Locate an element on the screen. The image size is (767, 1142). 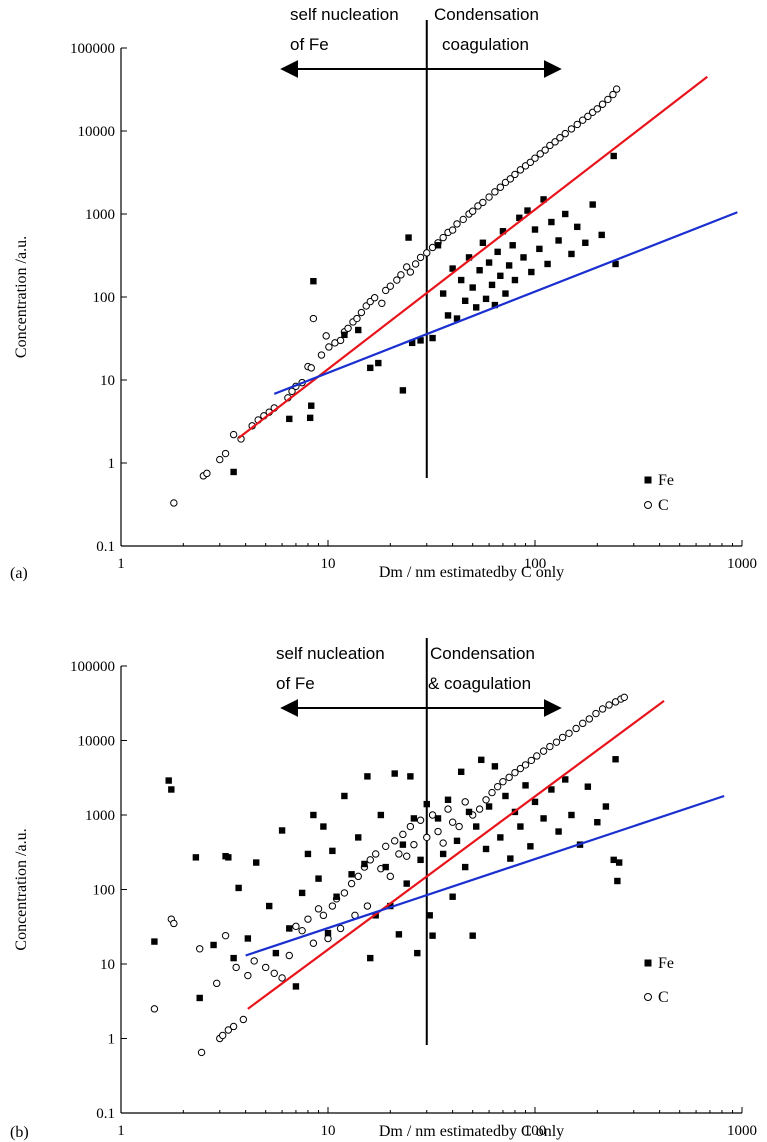
legend-c-label: C is located at coordinates (663, 505).